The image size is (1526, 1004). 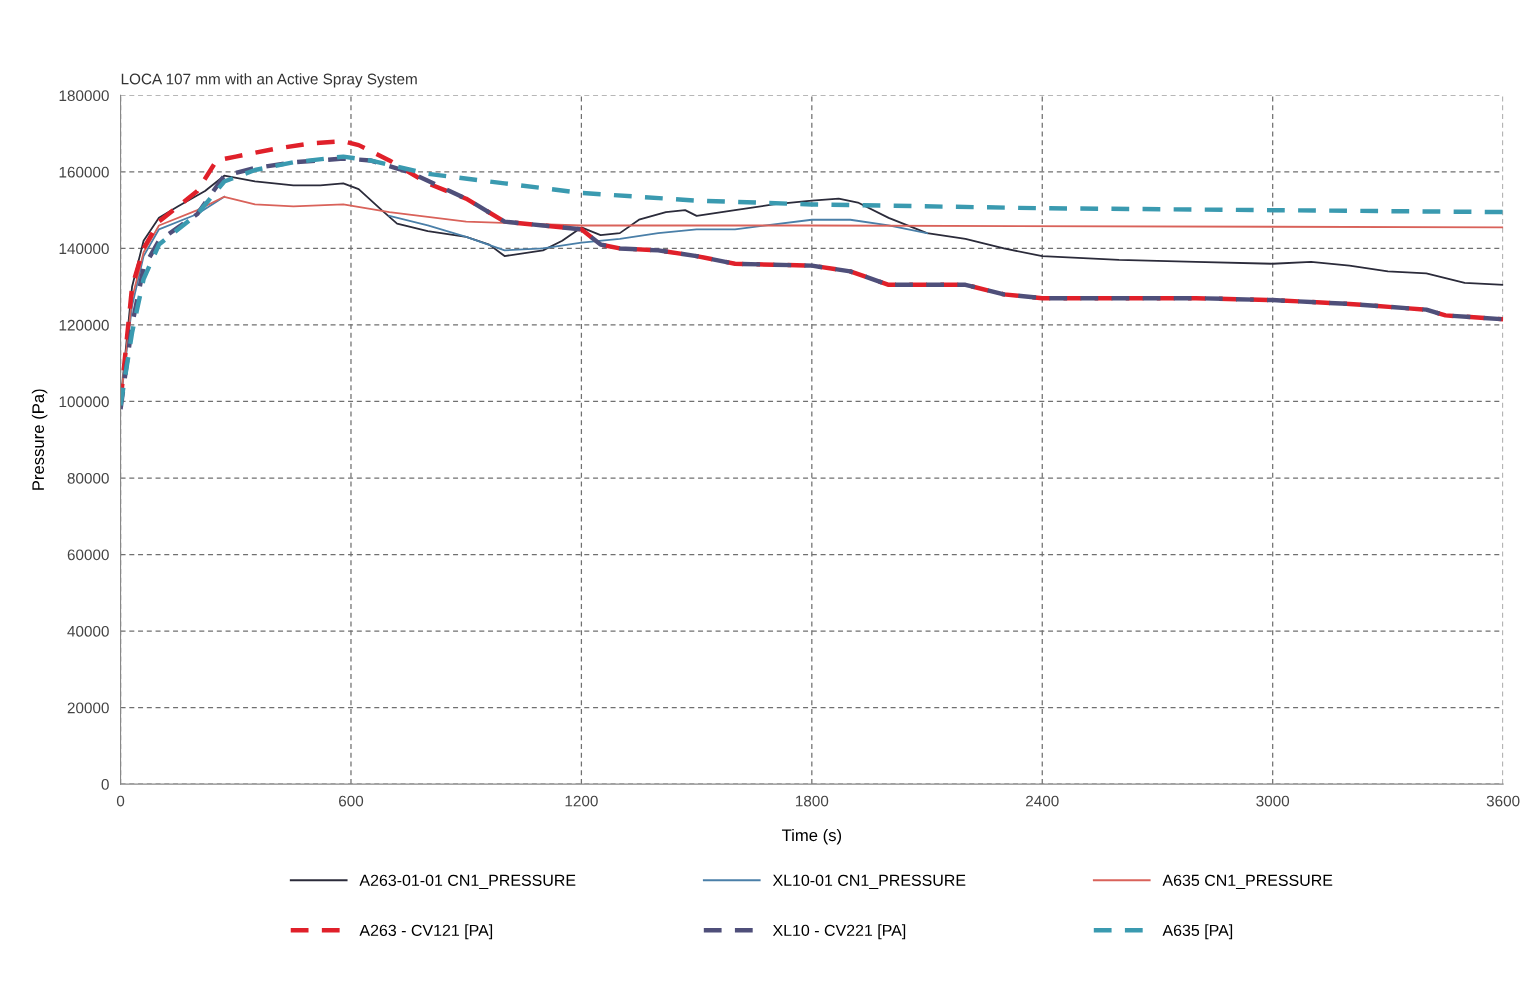 I want to click on legend-label: XL10 - CV221 [PA], so click(x=839, y=932).